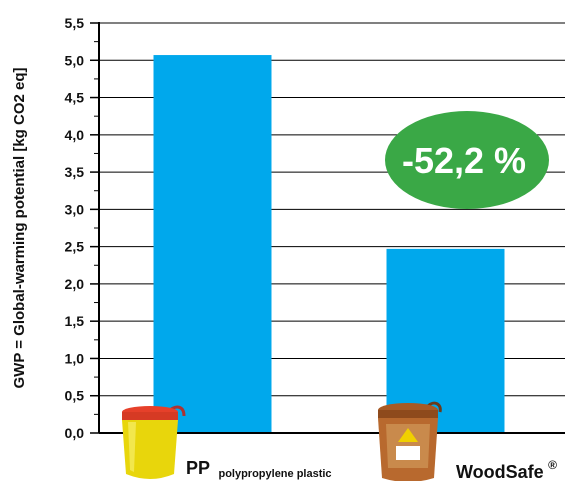 This screenshot has width=573, height=481. What do you see at coordinates (500, 471) in the screenshot?
I see `woodsafe-main-label: WoodSafe` at bounding box center [500, 471].